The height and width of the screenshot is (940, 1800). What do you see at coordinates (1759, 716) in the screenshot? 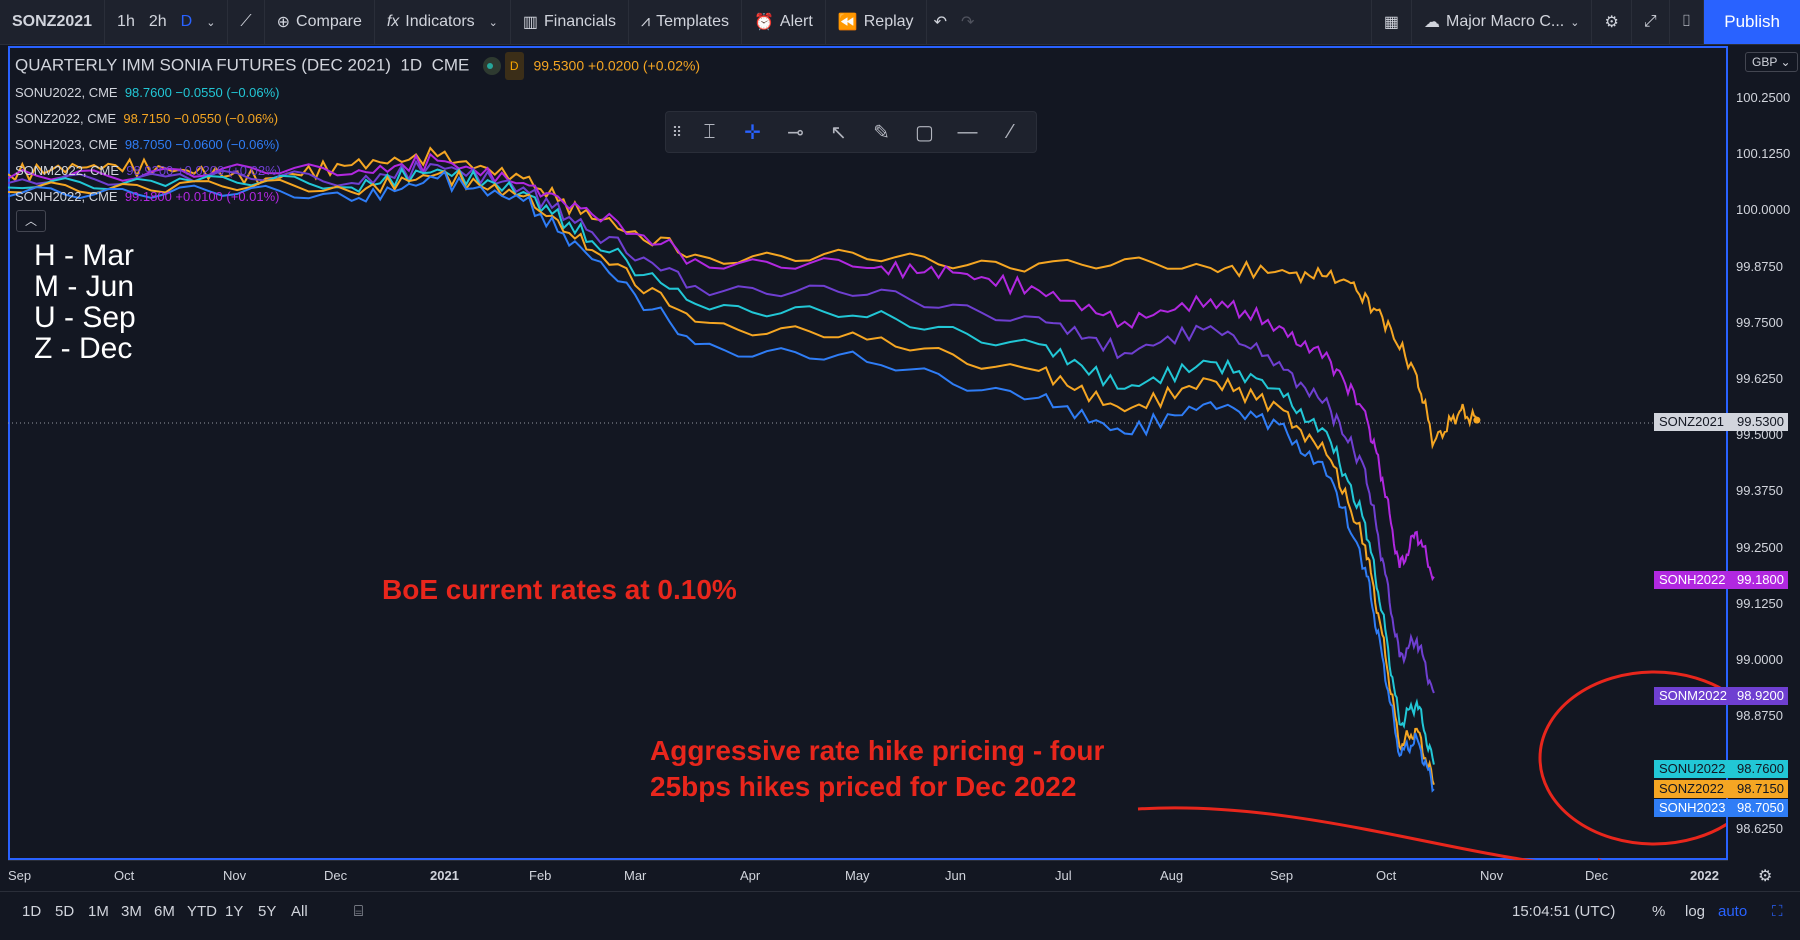
I see `price-axis-tick: 98.8750` at bounding box center [1759, 716].